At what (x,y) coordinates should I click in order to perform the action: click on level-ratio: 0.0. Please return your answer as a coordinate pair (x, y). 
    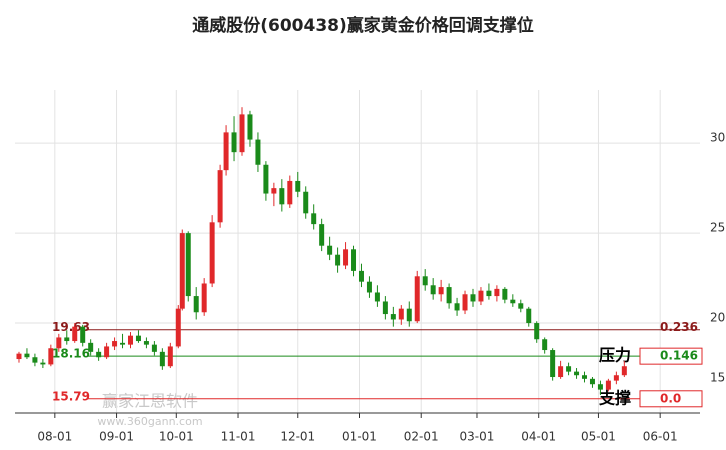
    Looking at the image, I should click on (670, 398).